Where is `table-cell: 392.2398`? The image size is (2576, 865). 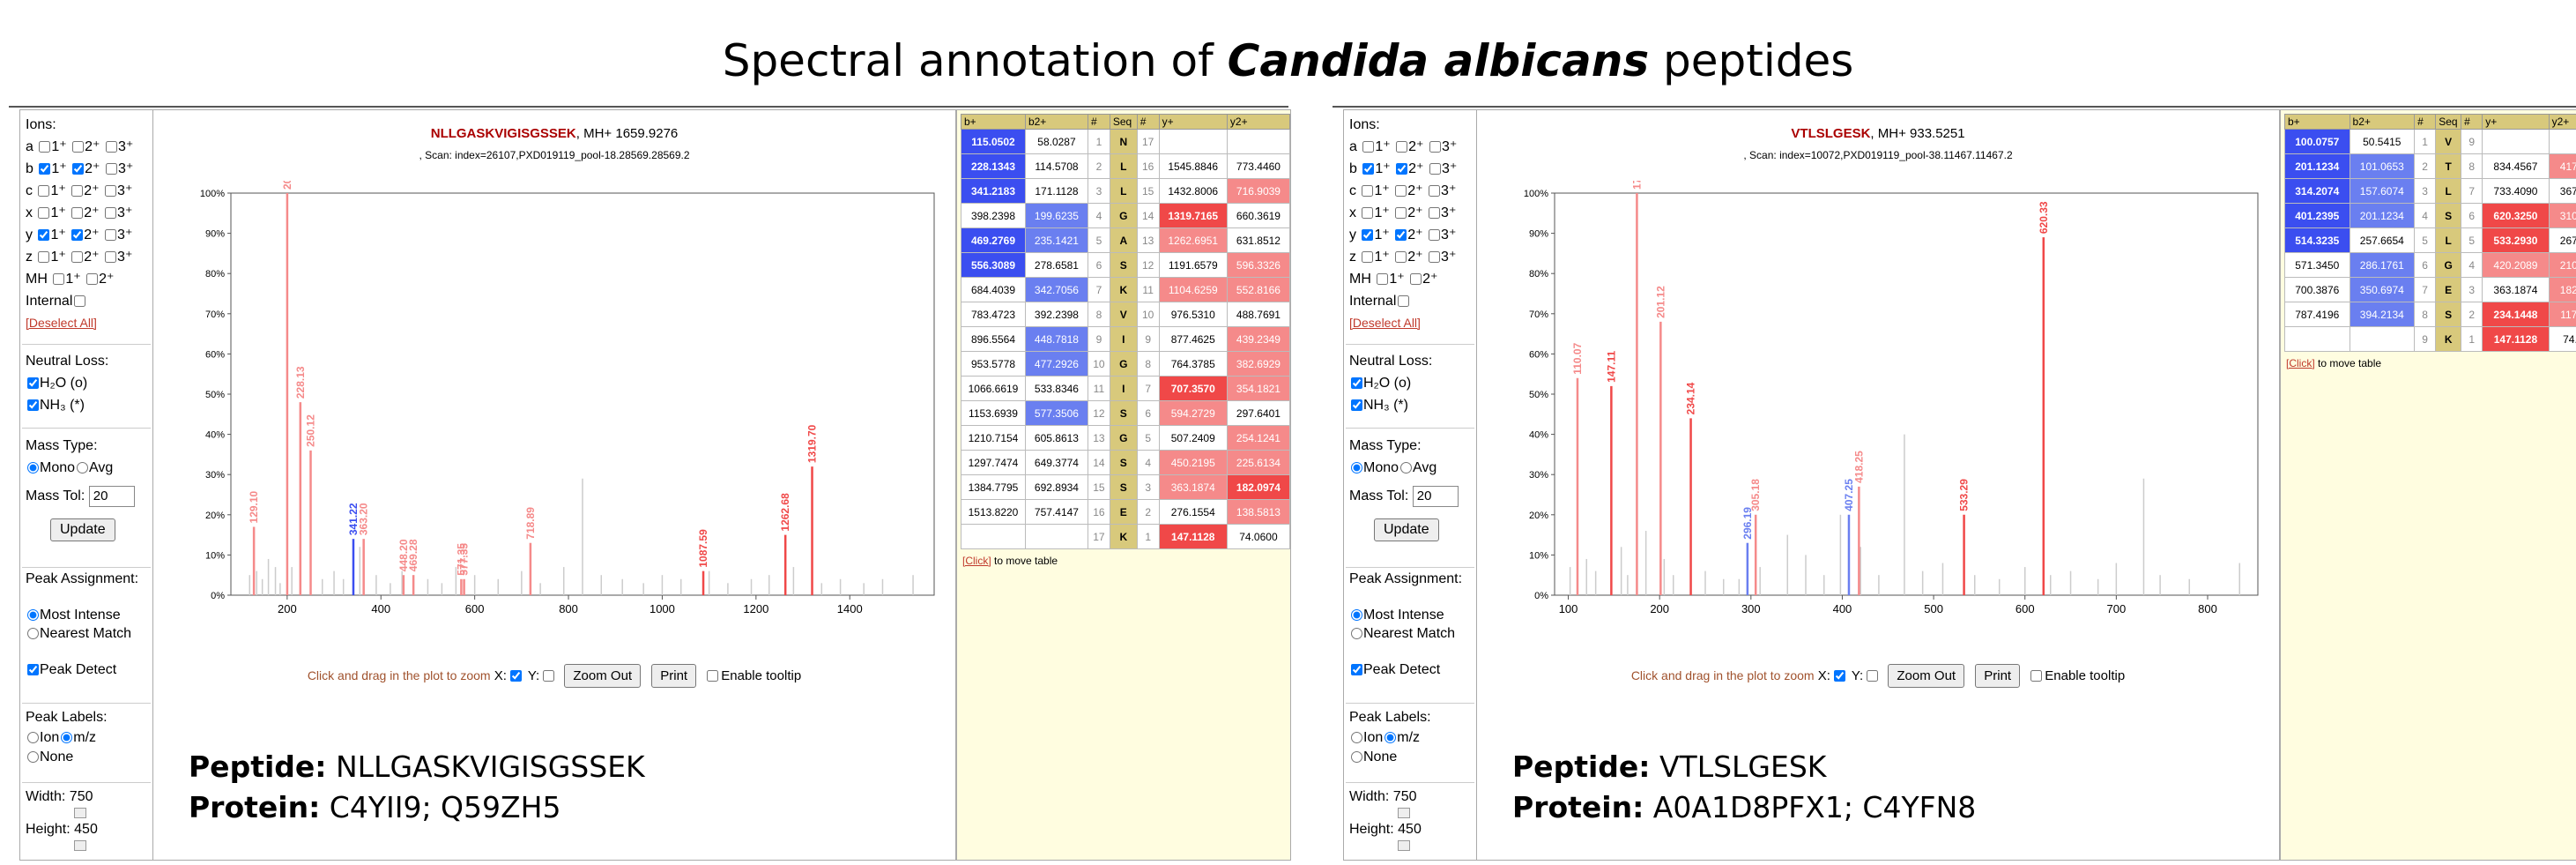
table-cell: 392.2398 is located at coordinates (1056, 314).